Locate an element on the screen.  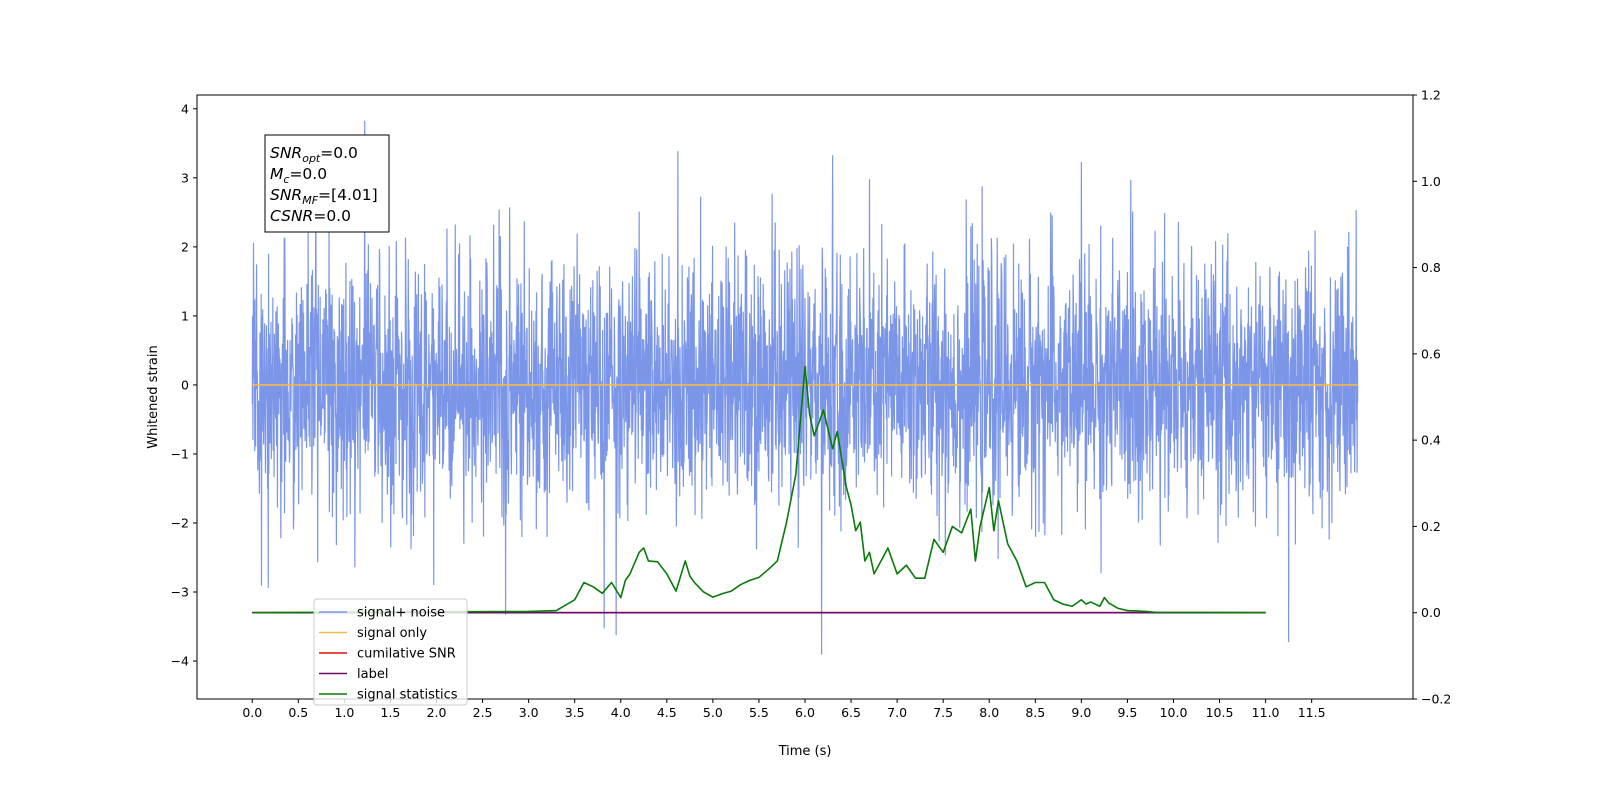
info-box-frame is located at coordinates (327, 183).